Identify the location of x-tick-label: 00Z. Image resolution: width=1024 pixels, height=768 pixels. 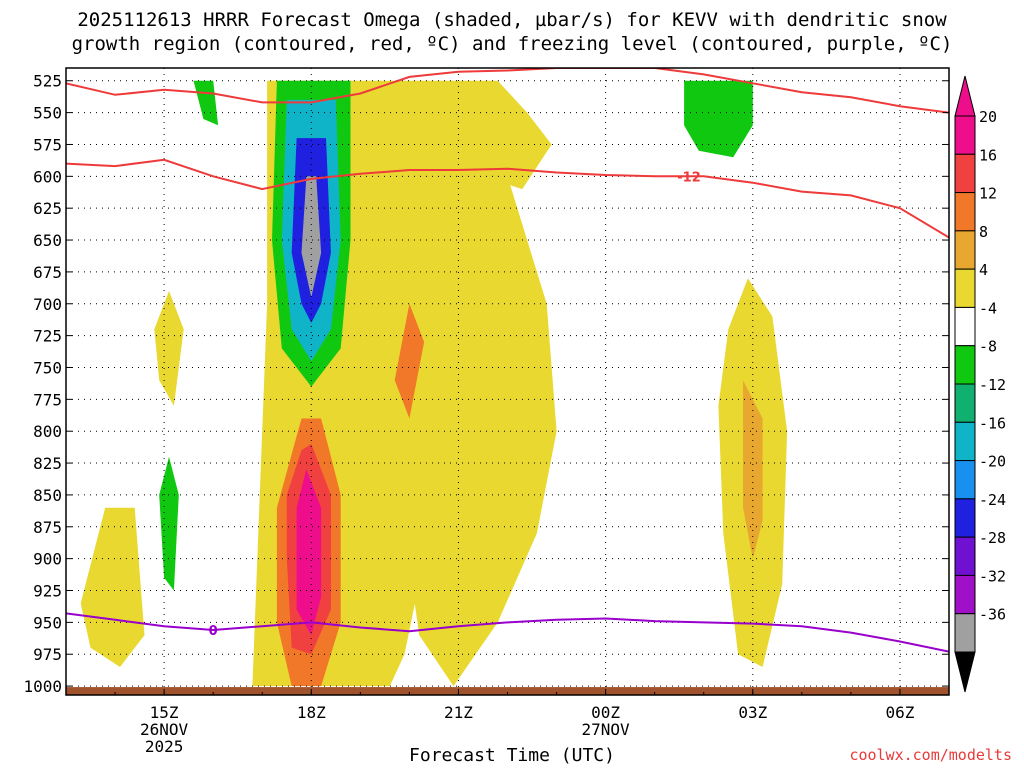
(605, 712).